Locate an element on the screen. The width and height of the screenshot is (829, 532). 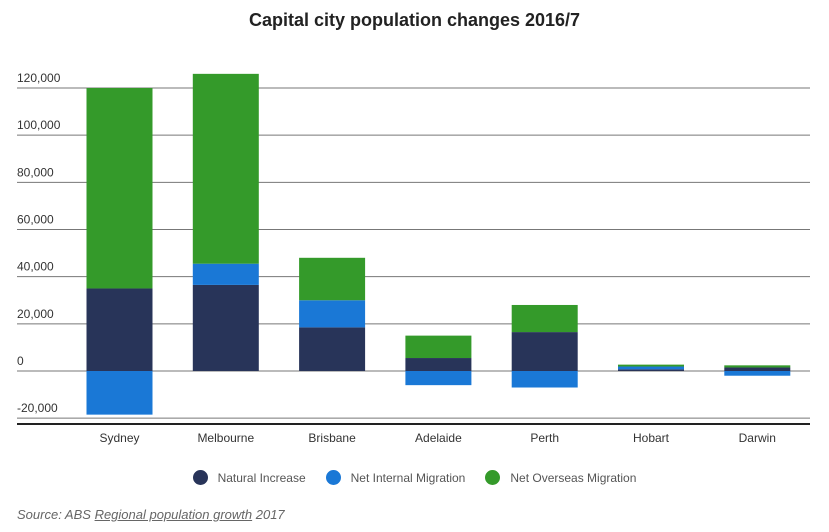
legend-label: Natural Increase is located at coordinates (261, 477).